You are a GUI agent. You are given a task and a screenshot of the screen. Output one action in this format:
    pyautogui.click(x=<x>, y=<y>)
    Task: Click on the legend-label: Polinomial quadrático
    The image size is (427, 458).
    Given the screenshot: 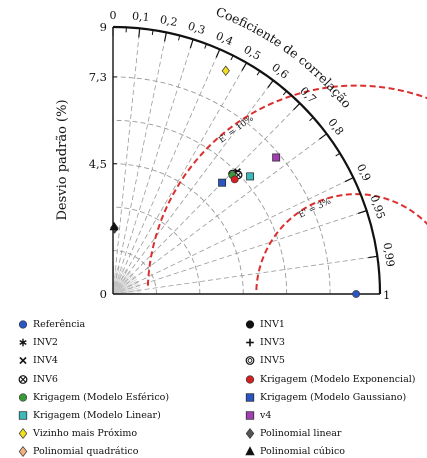 What is the action you would take?
    pyautogui.click(x=85, y=451)
    